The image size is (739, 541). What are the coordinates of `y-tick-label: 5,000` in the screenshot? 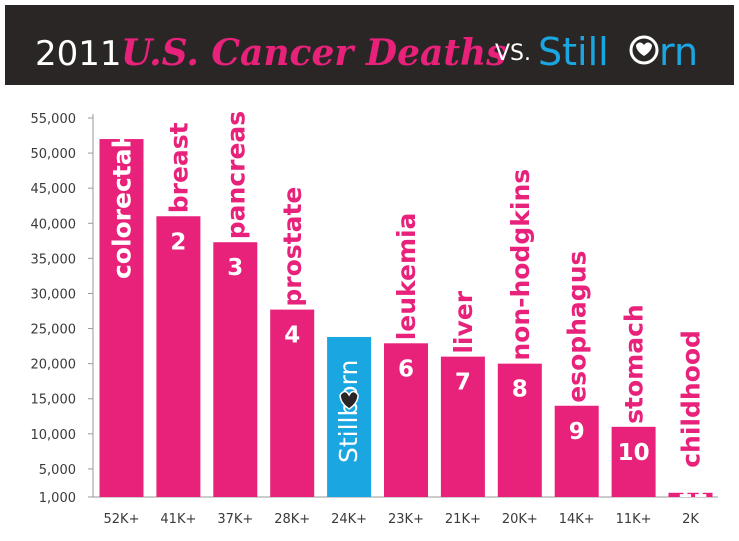 It's located at (57, 470).